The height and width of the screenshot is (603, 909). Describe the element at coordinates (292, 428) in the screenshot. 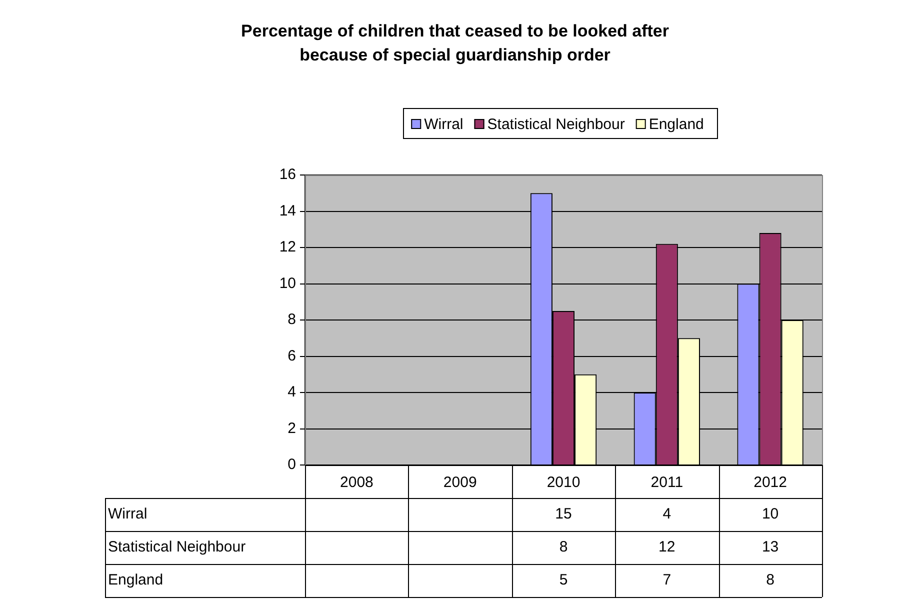

I see `y-tick-label: 2` at that location.